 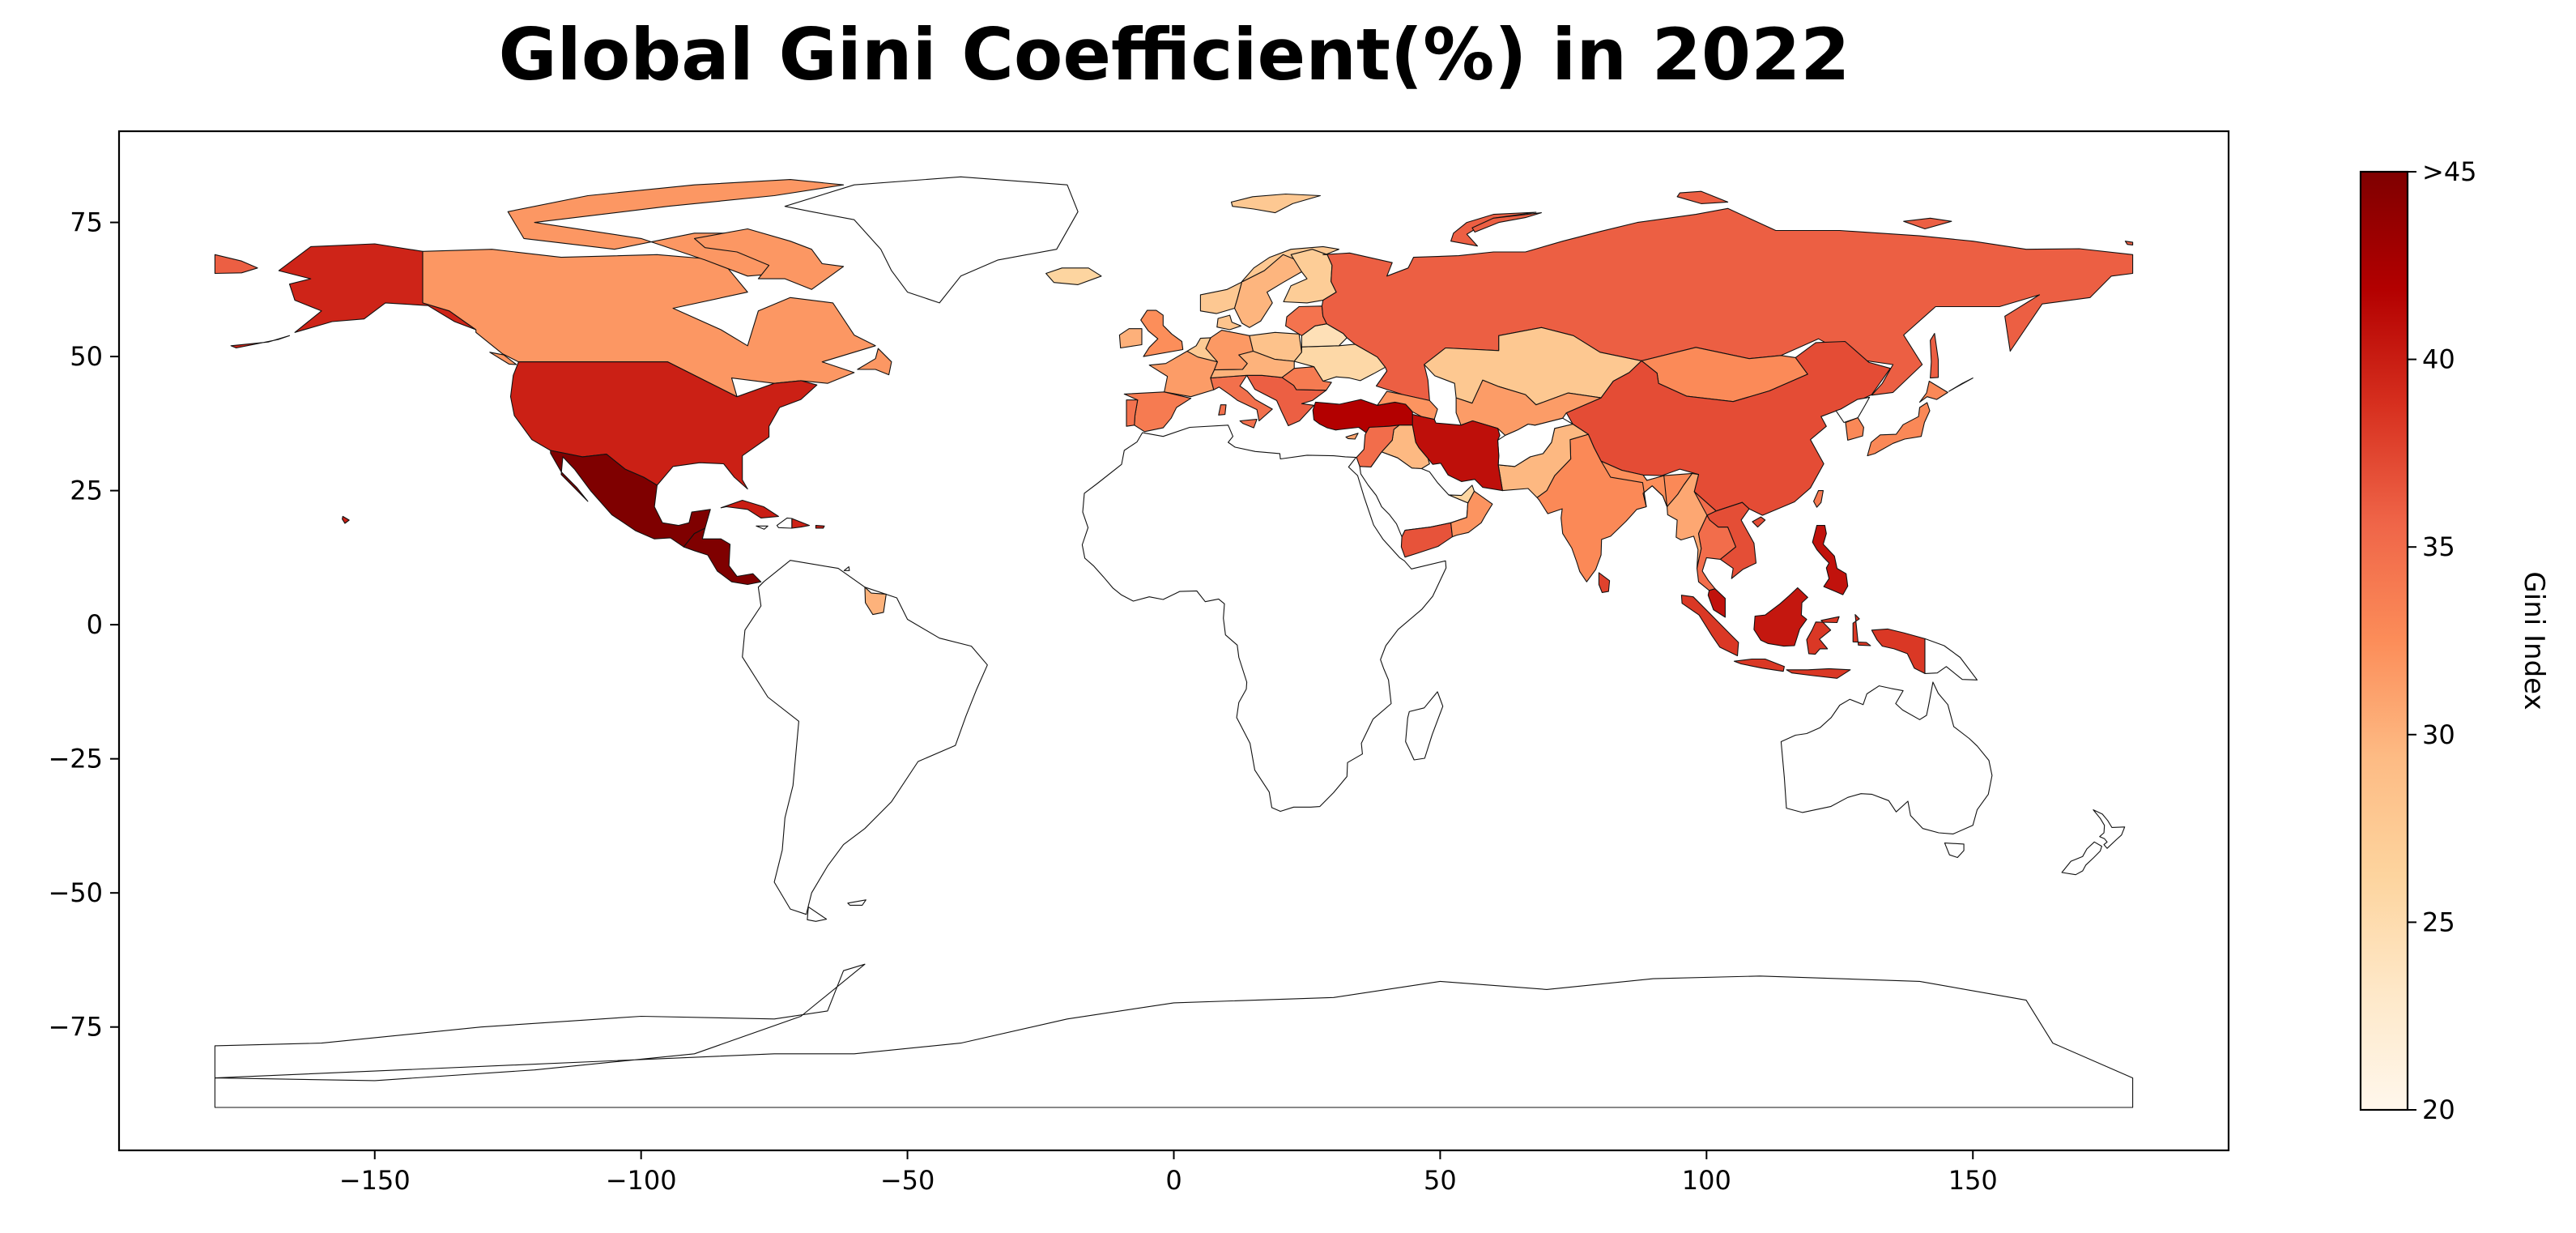 What do you see at coordinates (95, 624) in the screenshot?
I see `y-tick-label: 0` at bounding box center [95, 624].